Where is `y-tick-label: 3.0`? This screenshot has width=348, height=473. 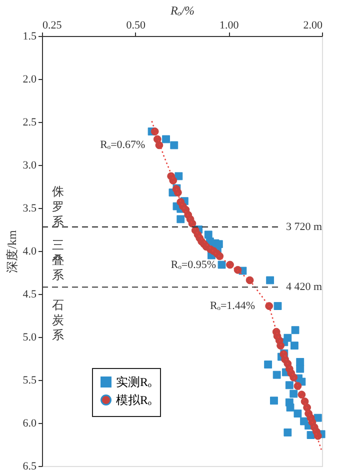
y-tick-label: 3.0 is located at coordinates (29, 166).